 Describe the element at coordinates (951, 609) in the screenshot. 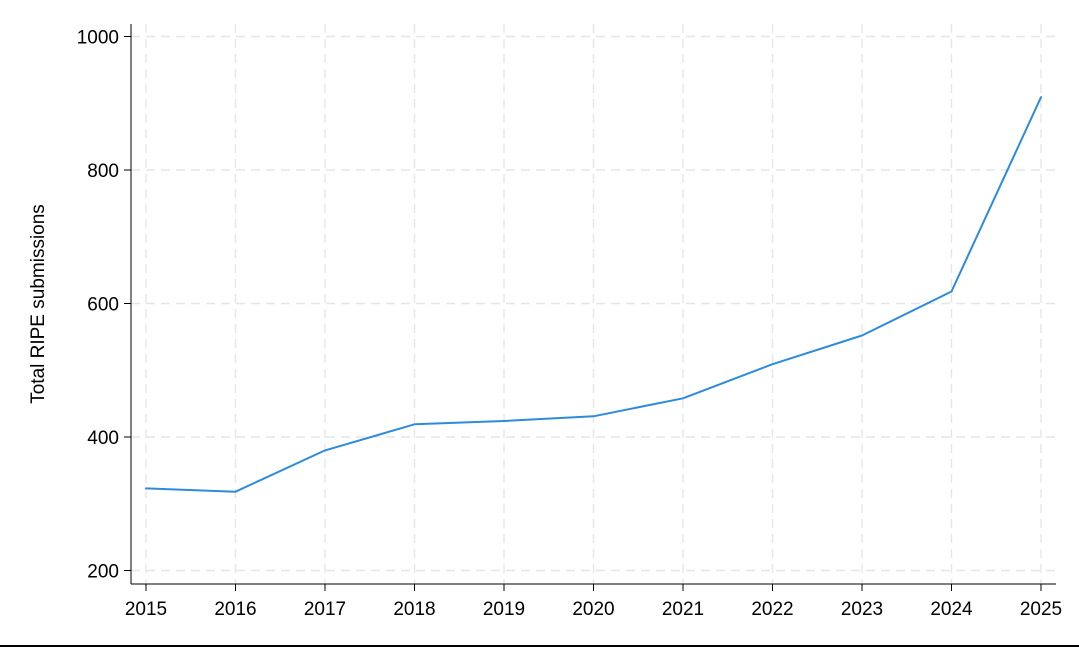

I see `x-tick-label: 2024` at that location.